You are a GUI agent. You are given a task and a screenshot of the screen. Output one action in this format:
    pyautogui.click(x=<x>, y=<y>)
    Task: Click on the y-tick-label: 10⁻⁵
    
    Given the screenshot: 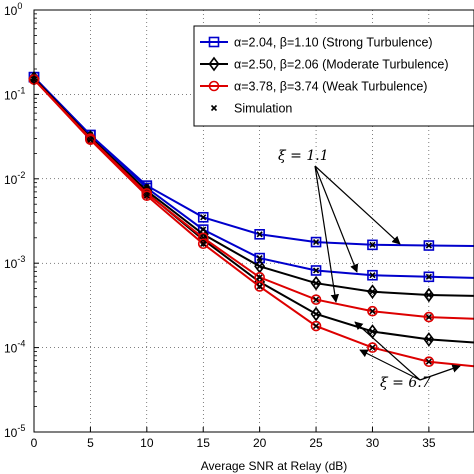 What is the action you would take?
    pyautogui.click(x=14, y=431)
    